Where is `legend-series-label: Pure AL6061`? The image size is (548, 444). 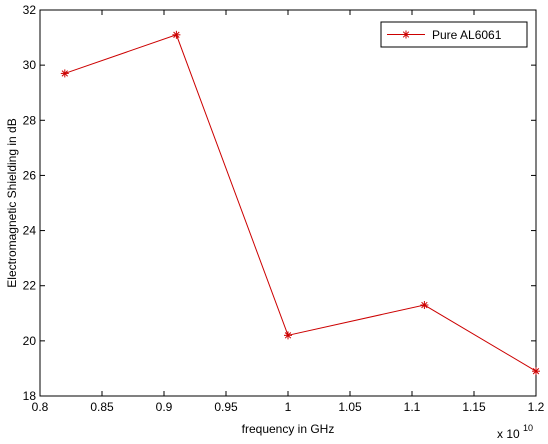
legend-series-label: Pure AL6061 is located at coordinates (467, 35).